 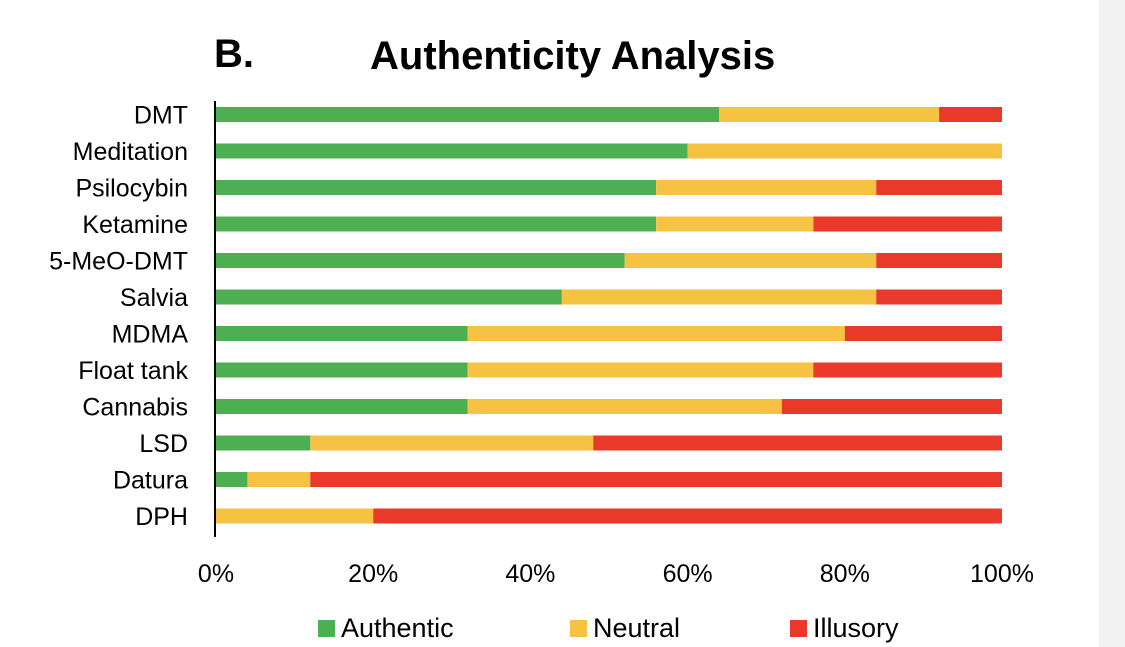 I want to click on category-label-mdma: MDMA, so click(x=150, y=335).